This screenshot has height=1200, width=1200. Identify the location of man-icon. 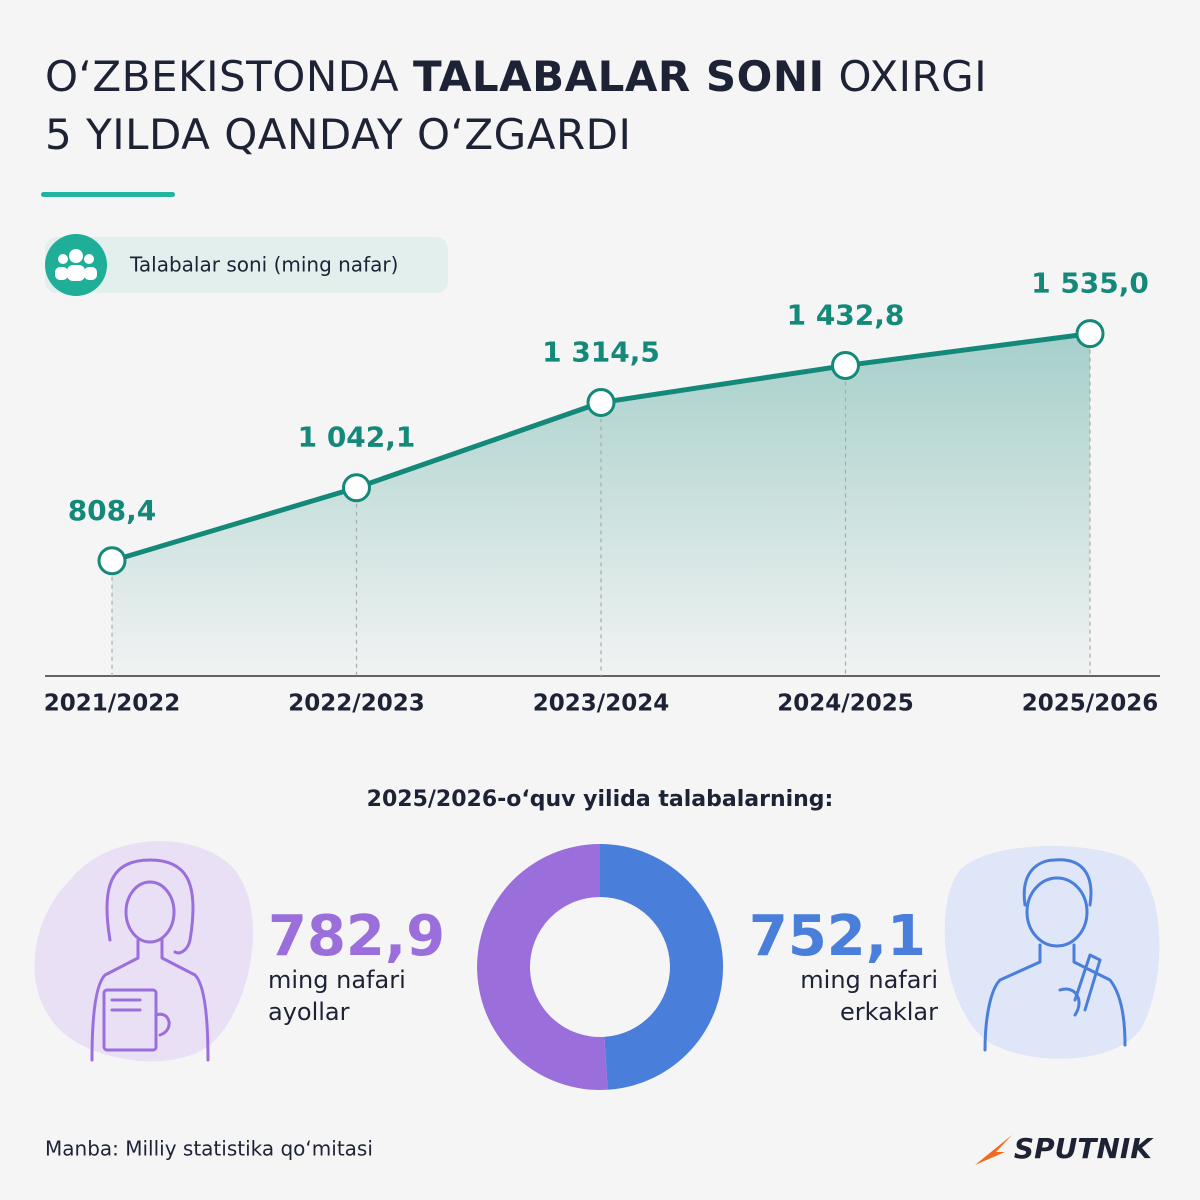
(1055, 955).